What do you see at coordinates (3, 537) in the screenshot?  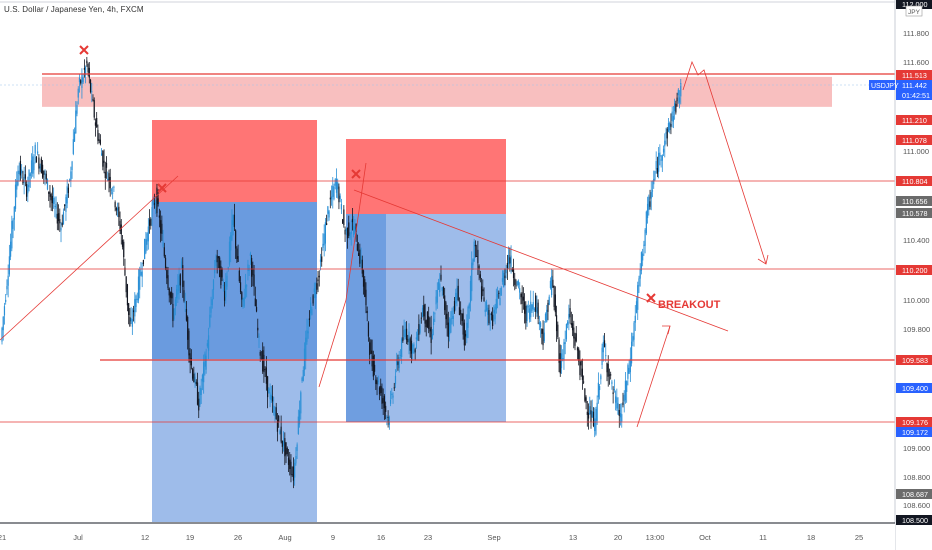 I see `x-tick-label: 21` at bounding box center [3, 537].